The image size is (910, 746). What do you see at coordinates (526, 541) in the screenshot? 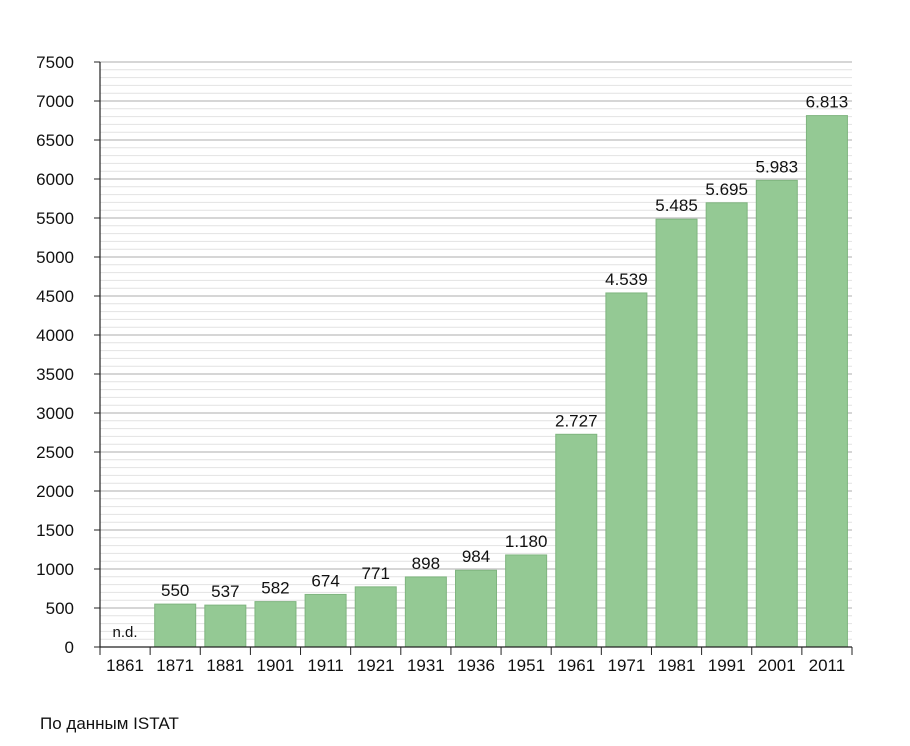
I see `data-label: 1.180` at bounding box center [526, 541].